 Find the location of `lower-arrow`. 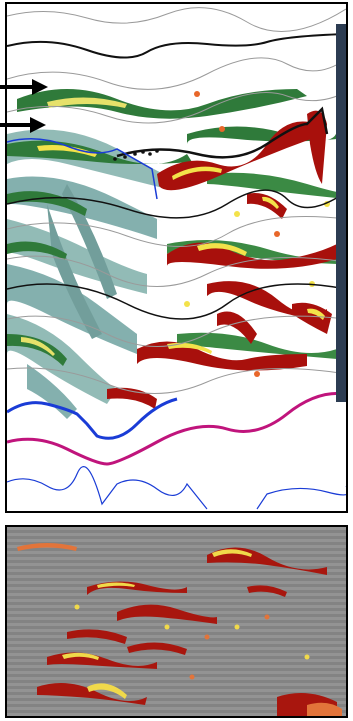

lower-arrow is located at coordinates (24, 125).